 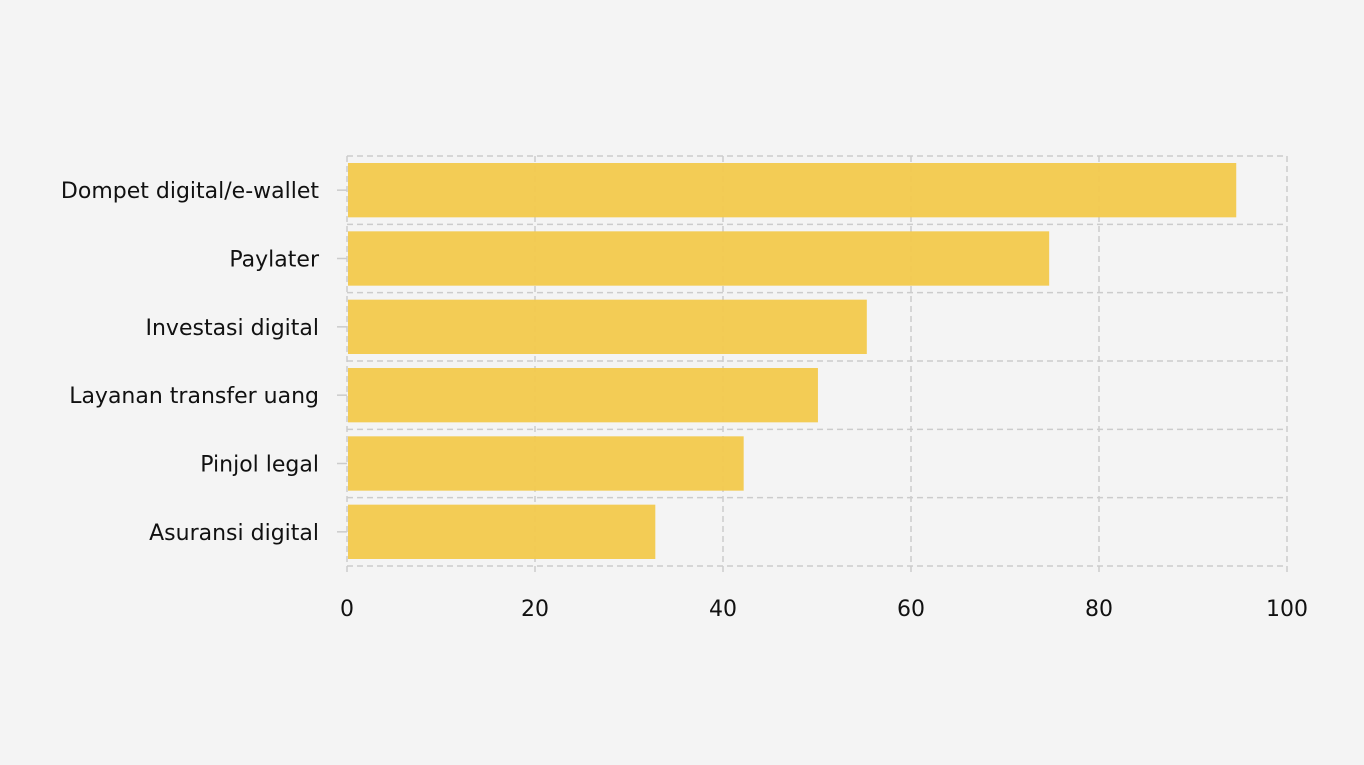 I want to click on x-tick-label: 60, so click(x=911, y=609).